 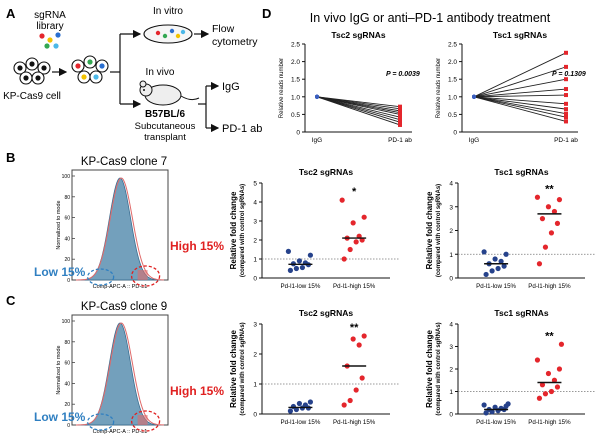 I want to click on y-tick-label: 100, so click(x=66, y=322).